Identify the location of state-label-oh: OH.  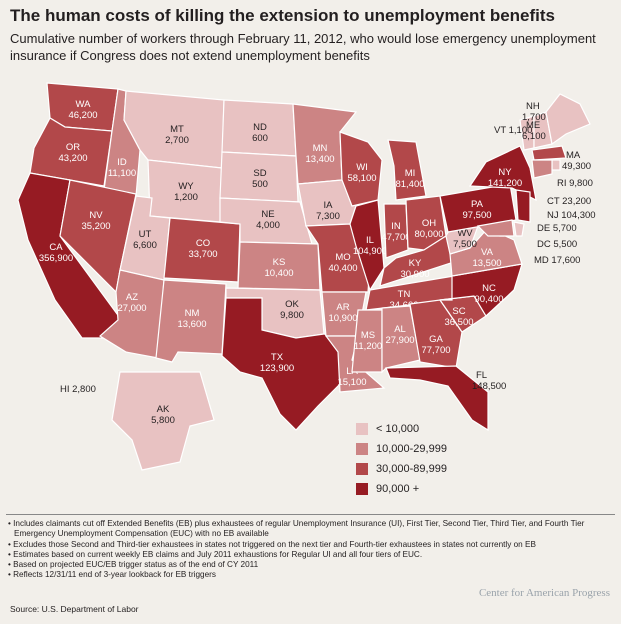
(429, 223).